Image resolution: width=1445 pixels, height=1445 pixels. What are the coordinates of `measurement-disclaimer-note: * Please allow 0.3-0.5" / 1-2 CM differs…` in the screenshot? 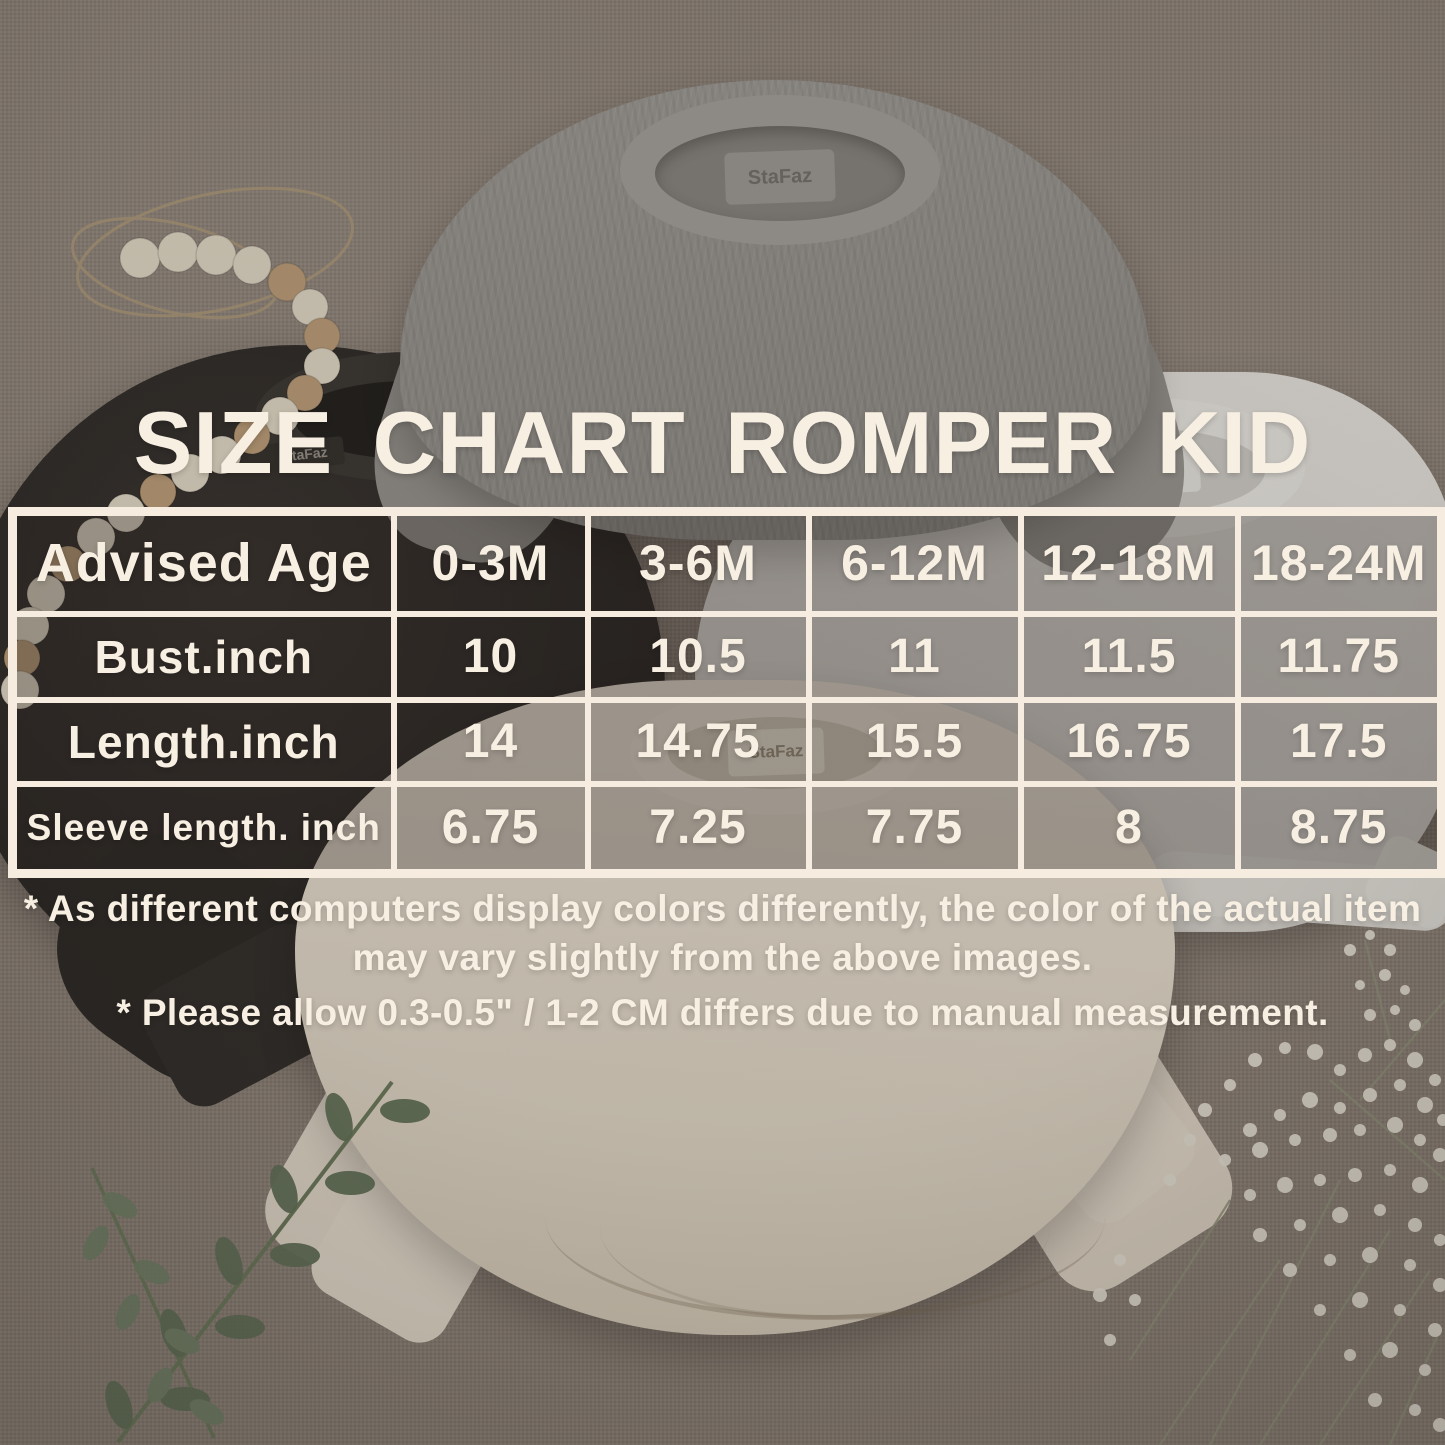 It's located at (722, 1013).